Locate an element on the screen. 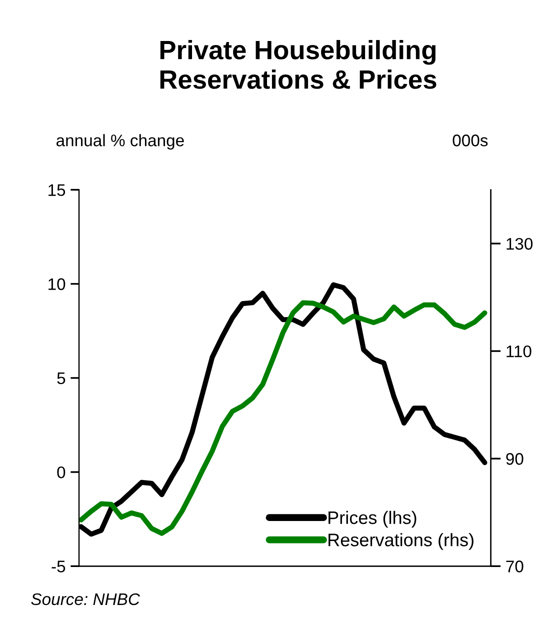 The image size is (558, 639). y-axis-title: annual % change is located at coordinates (120, 142).